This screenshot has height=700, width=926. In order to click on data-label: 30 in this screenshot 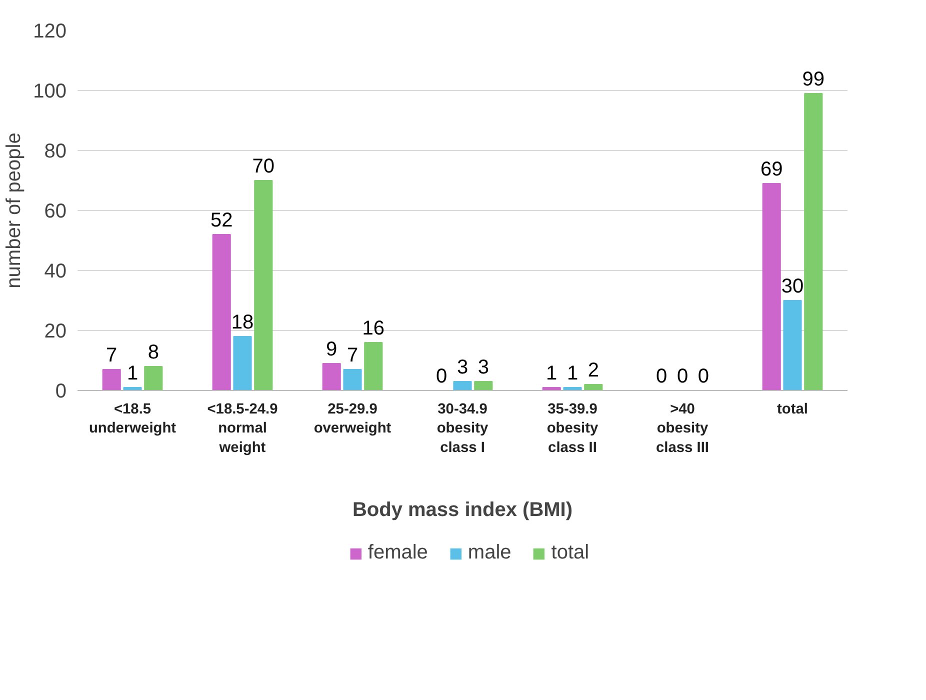, I will do `click(792, 287)`.